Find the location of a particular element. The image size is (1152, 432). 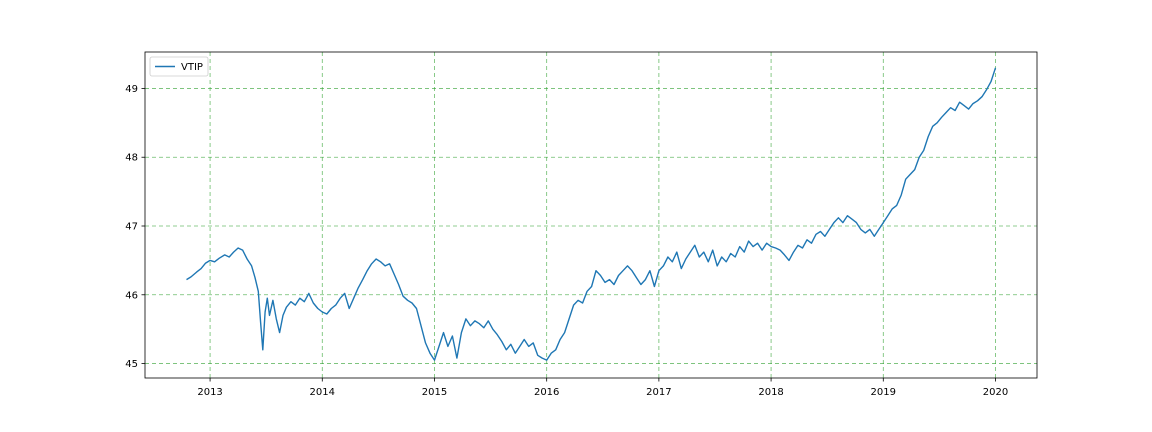

y-tick-label-48: 48 is located at coordinates (131, 158).